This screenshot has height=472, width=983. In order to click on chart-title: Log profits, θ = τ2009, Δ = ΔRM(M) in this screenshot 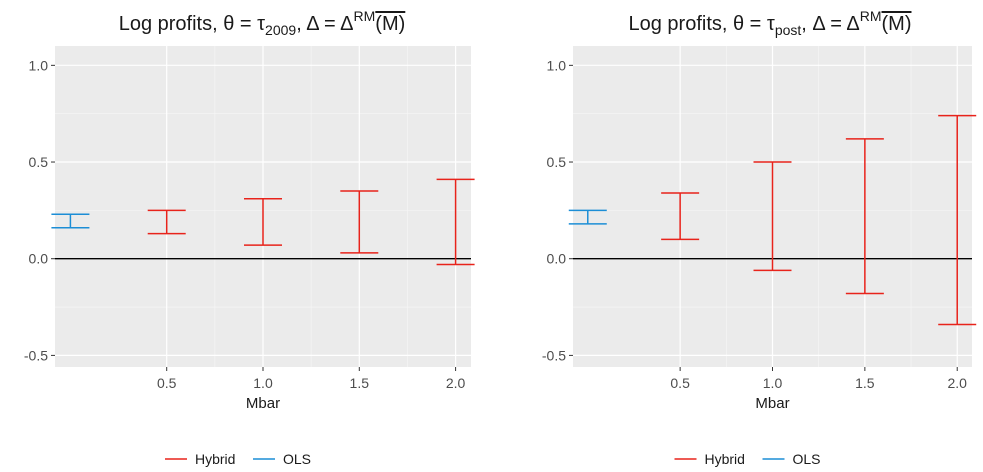, I will do `click(262, 23)`.